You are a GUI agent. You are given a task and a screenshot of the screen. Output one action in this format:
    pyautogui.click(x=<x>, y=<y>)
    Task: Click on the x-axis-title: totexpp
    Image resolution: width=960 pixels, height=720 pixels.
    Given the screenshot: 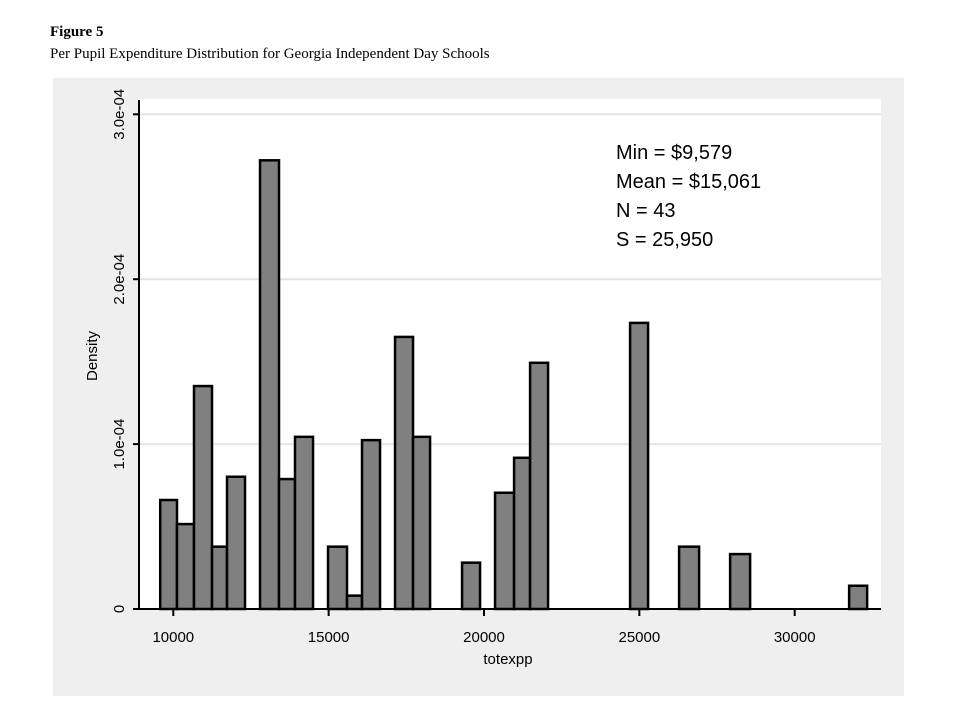 What is the action you would take?
    pyautogui.click(x=507, y=659)
    